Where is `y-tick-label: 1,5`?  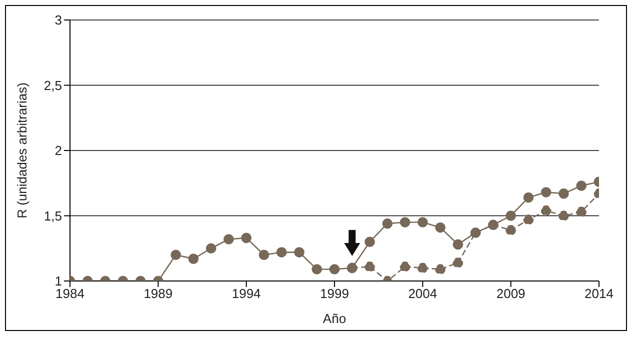
y-tick-label: 1,5 is located at coordinates (53, 216).